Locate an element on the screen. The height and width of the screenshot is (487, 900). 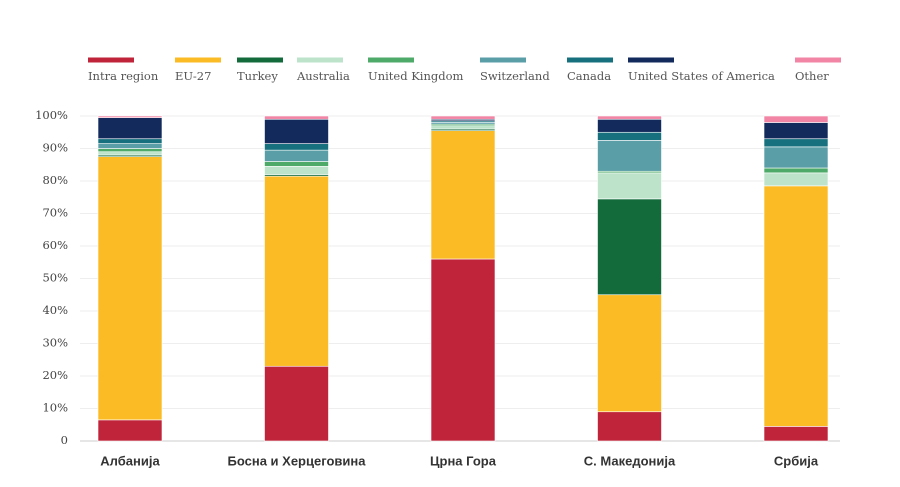
y-tick-label: 90% is located at coordinates (55, 148).